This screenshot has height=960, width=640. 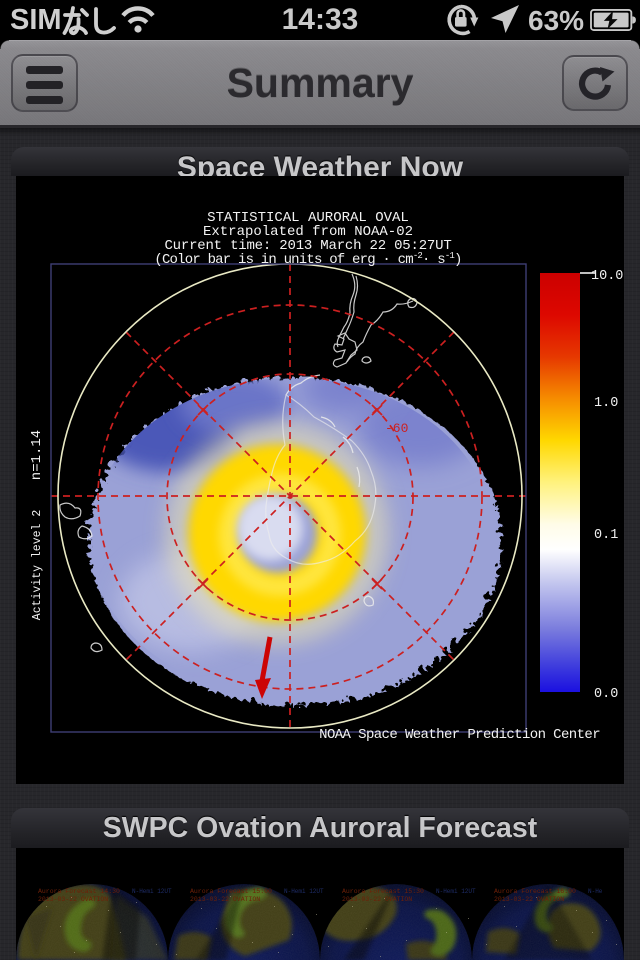 What do you see at coordinates (37, 565) in the screenshot?
I see `svg-text: Activity level 2` at bounding box center [37, 565].